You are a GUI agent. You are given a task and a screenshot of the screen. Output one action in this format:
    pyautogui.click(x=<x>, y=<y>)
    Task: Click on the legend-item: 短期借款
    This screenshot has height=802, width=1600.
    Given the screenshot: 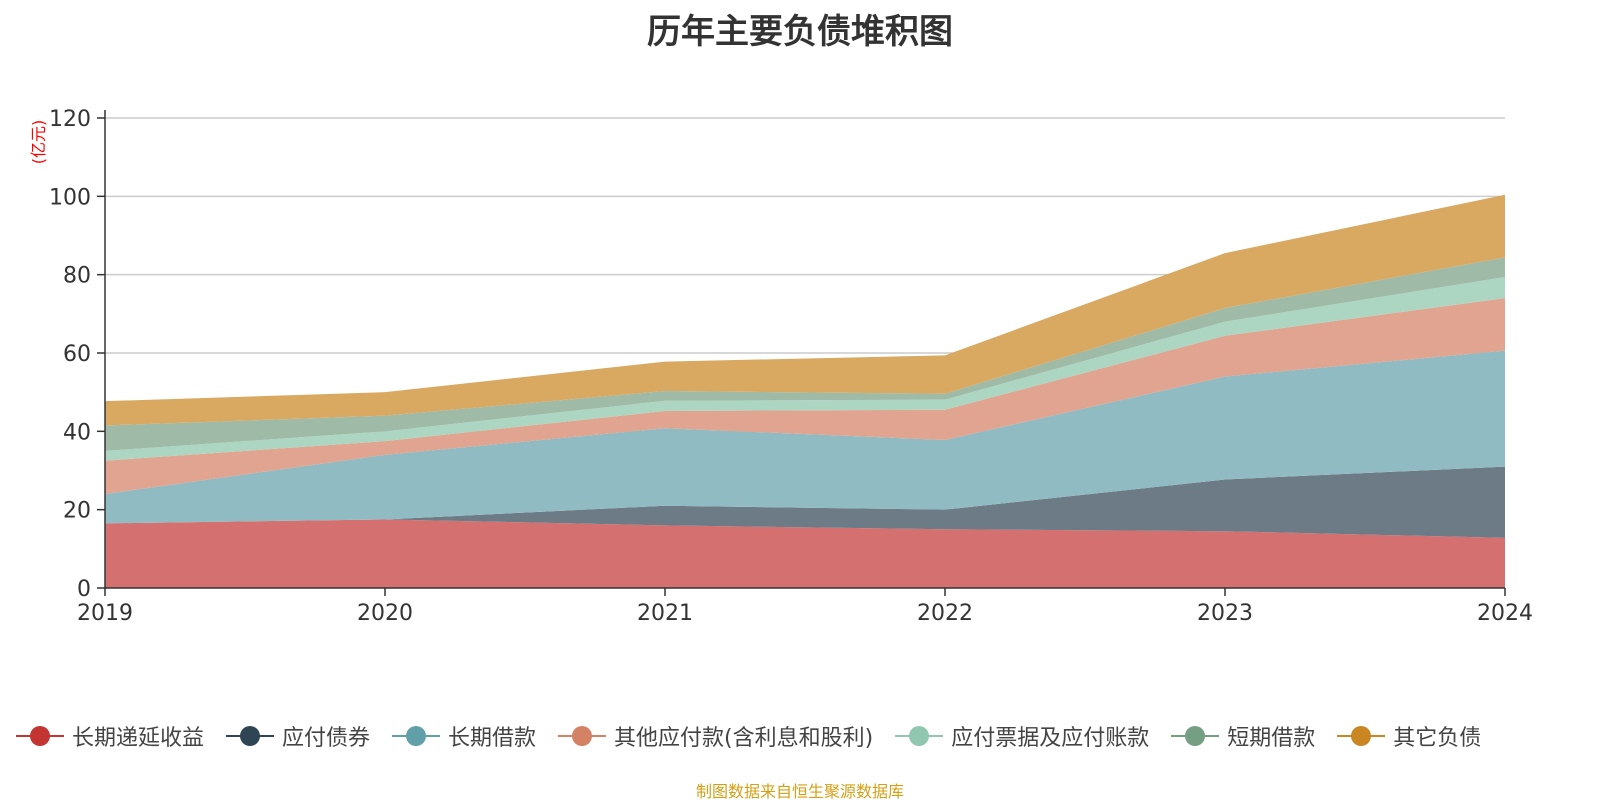 What is the action you would take?
    pyautogui.click(x=1243, y=736)
    